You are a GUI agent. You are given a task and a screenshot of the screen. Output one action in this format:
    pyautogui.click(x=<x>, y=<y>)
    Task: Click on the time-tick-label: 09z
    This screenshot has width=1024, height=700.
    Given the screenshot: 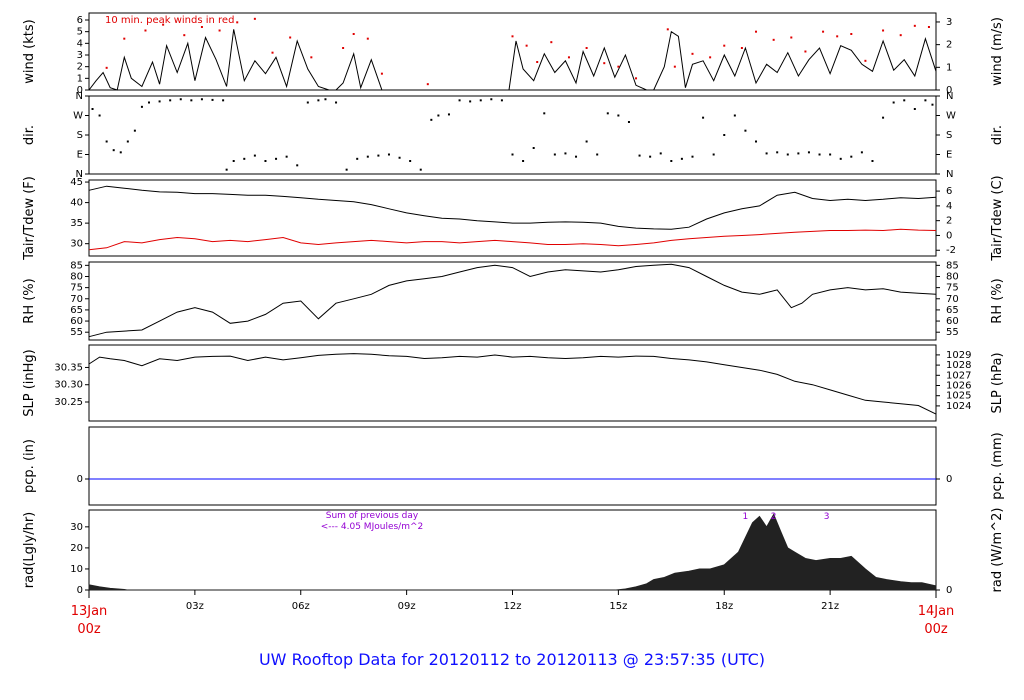 What is the action you would take?
    pyautogui.click(x=407, y=606)
    